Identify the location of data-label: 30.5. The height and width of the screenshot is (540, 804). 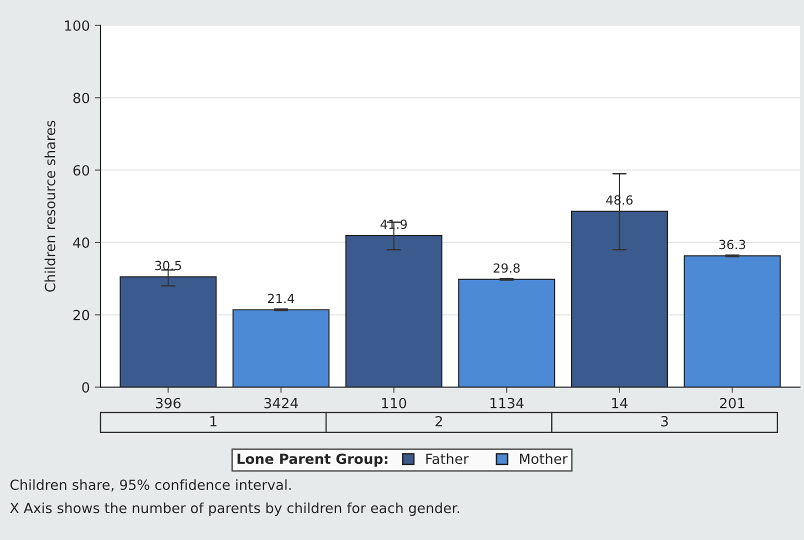
(168, 265).